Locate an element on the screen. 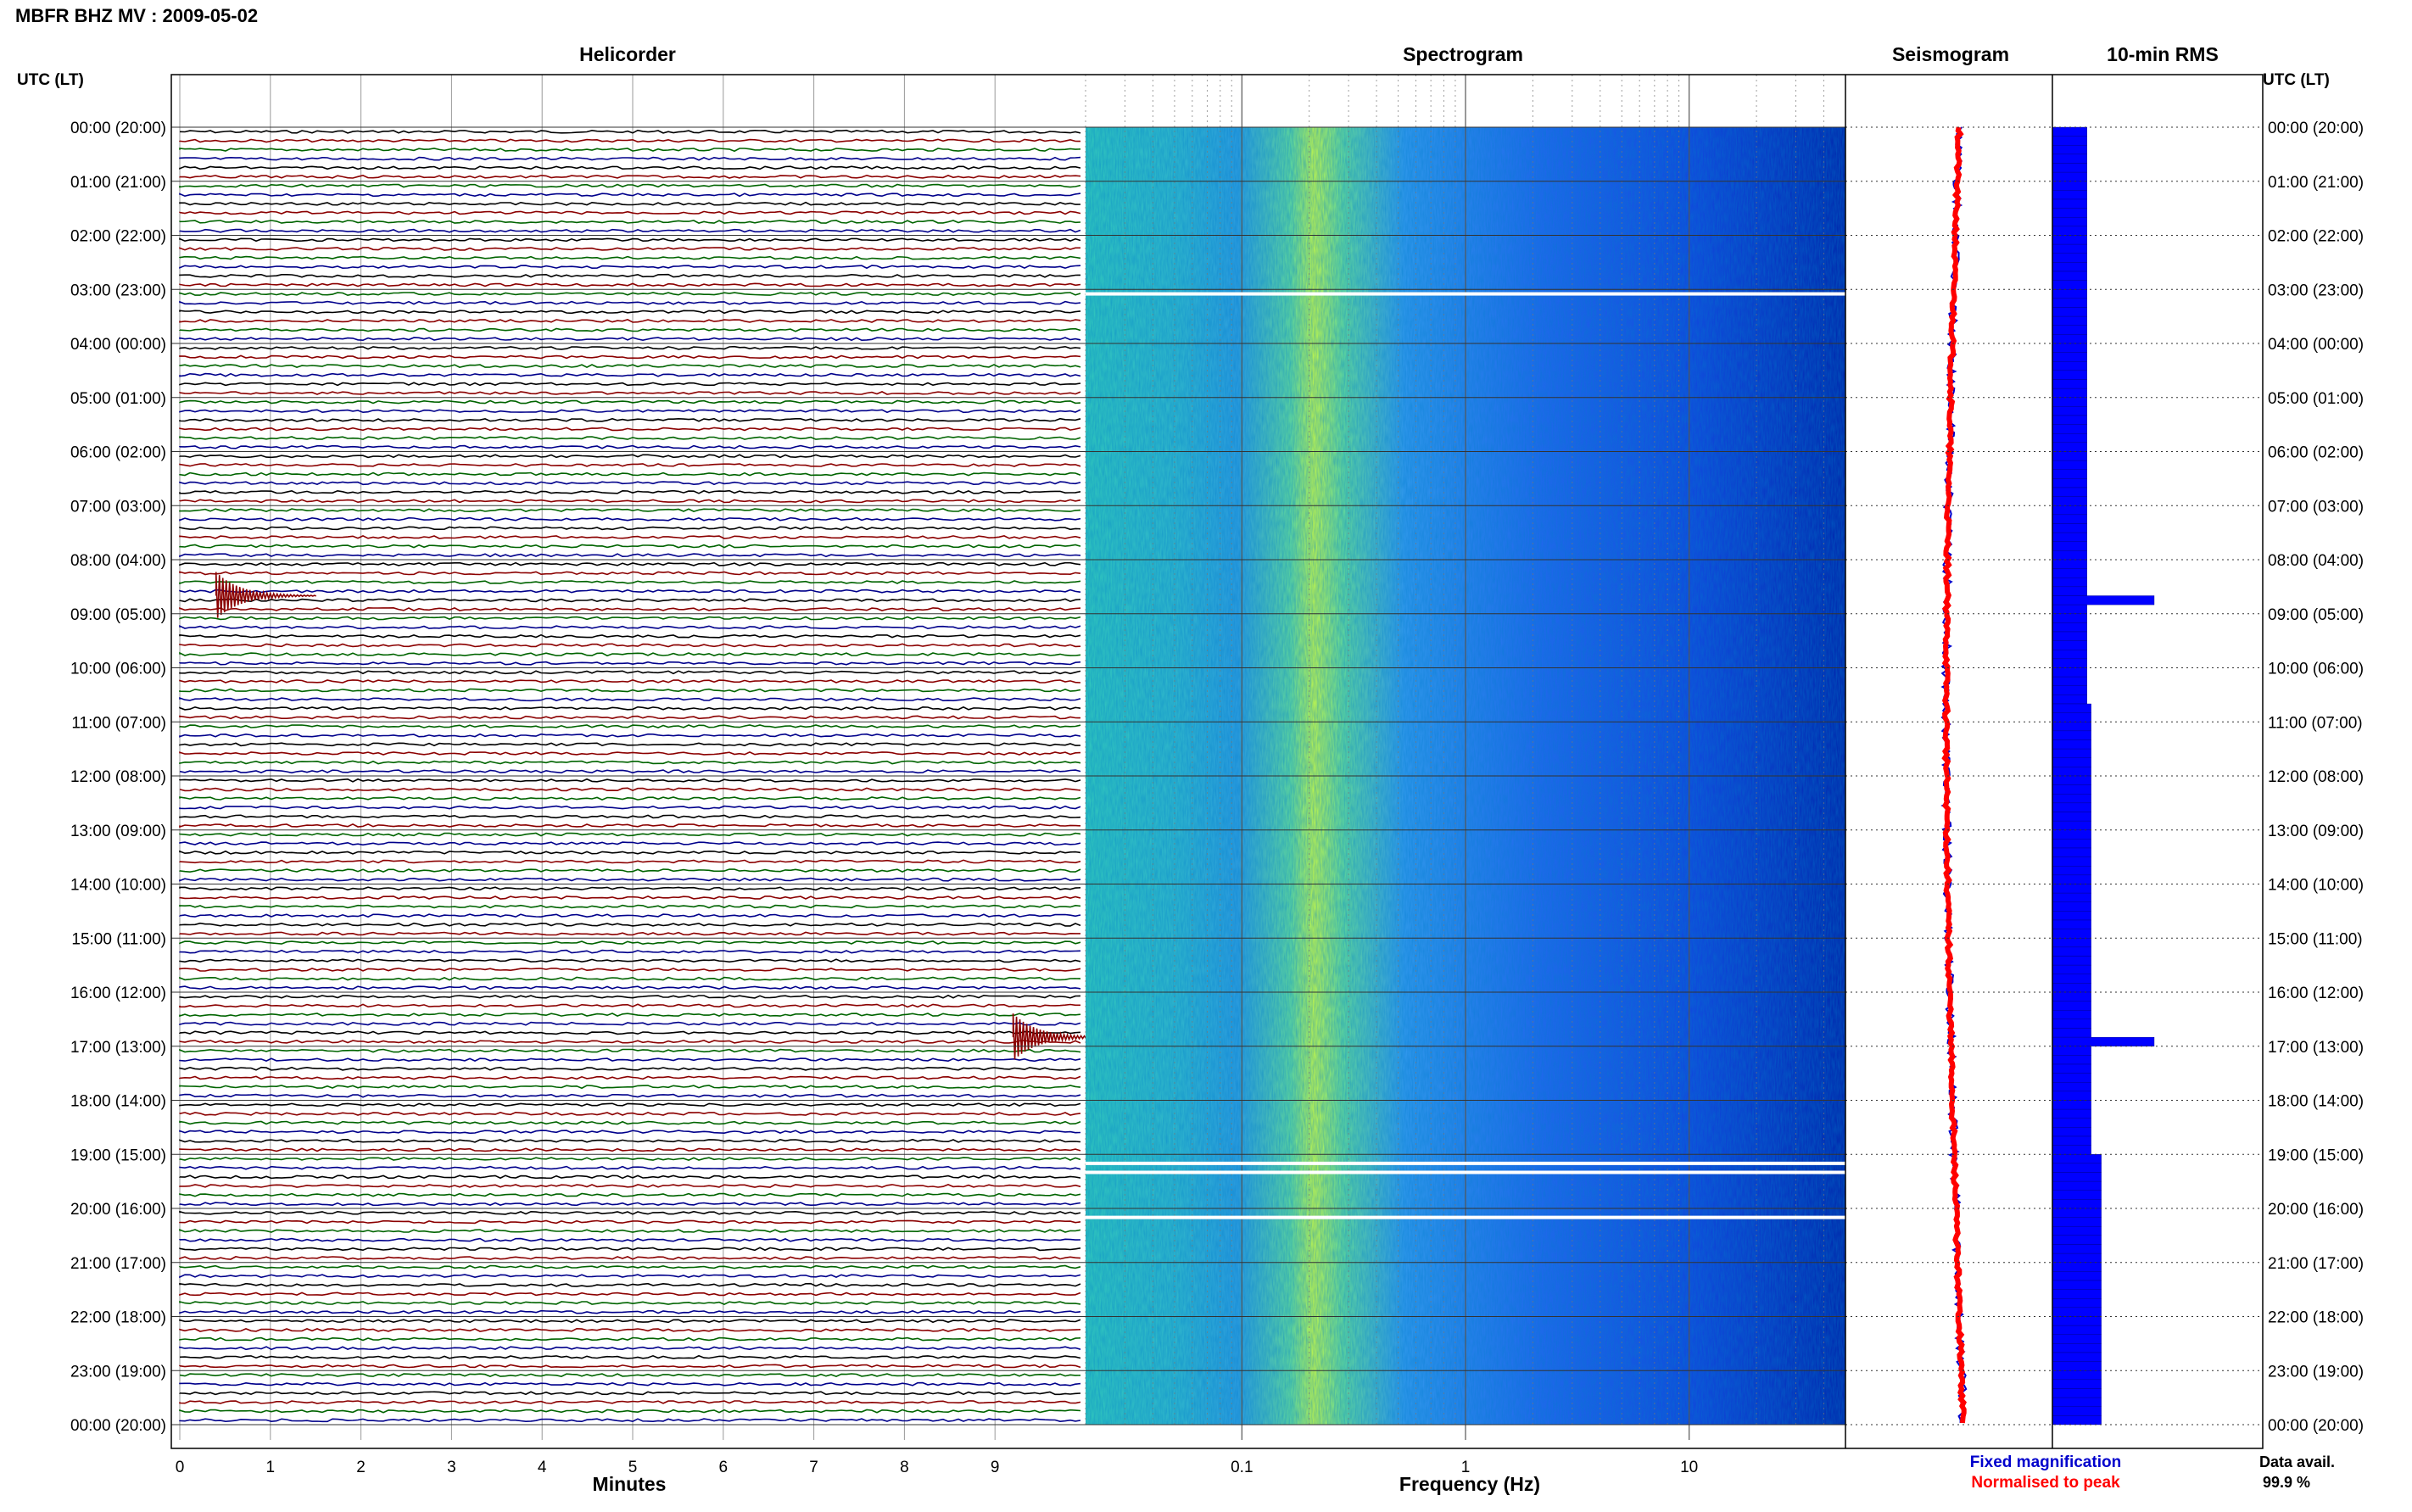  legend-normalised-to-peak: Normalised to peak is located at coordinates (2046, 1483).